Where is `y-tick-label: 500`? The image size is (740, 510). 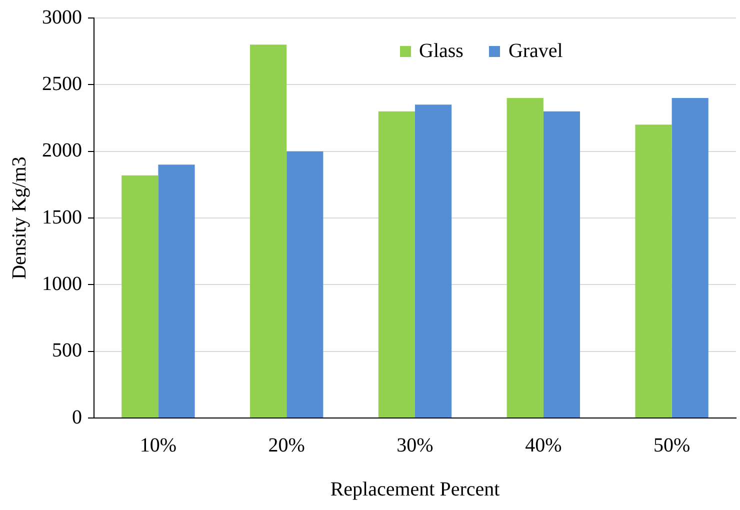 y-tick-label: 500 is located at coordinates (67, 351).